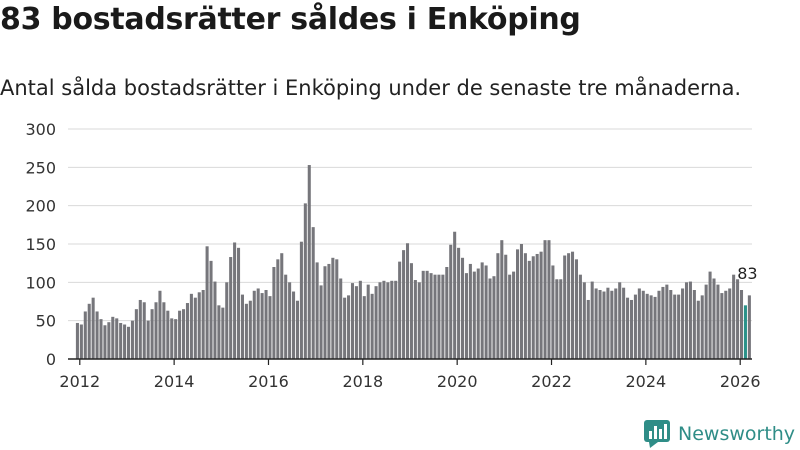 This screenshot has height=450, width=800. Describe the element at coordinates (737, 434) in the screenshot. I see `newsworthy-logo-text: Newsworthy` at that location.